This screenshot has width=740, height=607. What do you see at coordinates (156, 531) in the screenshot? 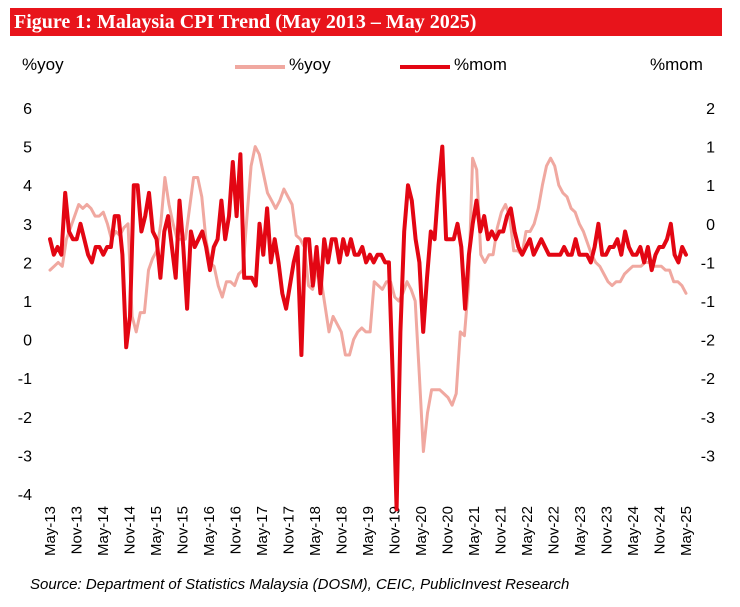
I see `x-tick-label: May-15` at bounding box center [156, 531].